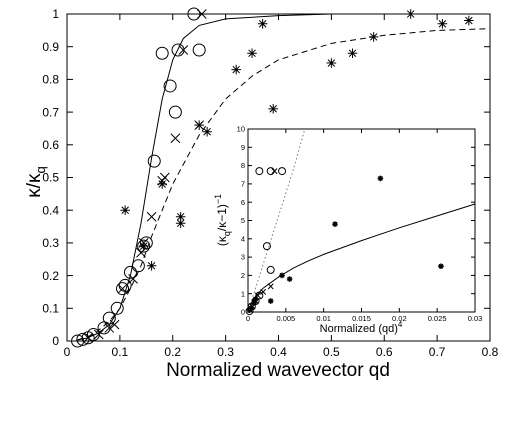 The width and height of the screenshot is (529, 436). What do you see at coordinates (241, 129) in the screenshot?
I see `inset-y-tick-label: 10` at bounding box center [241, 129].